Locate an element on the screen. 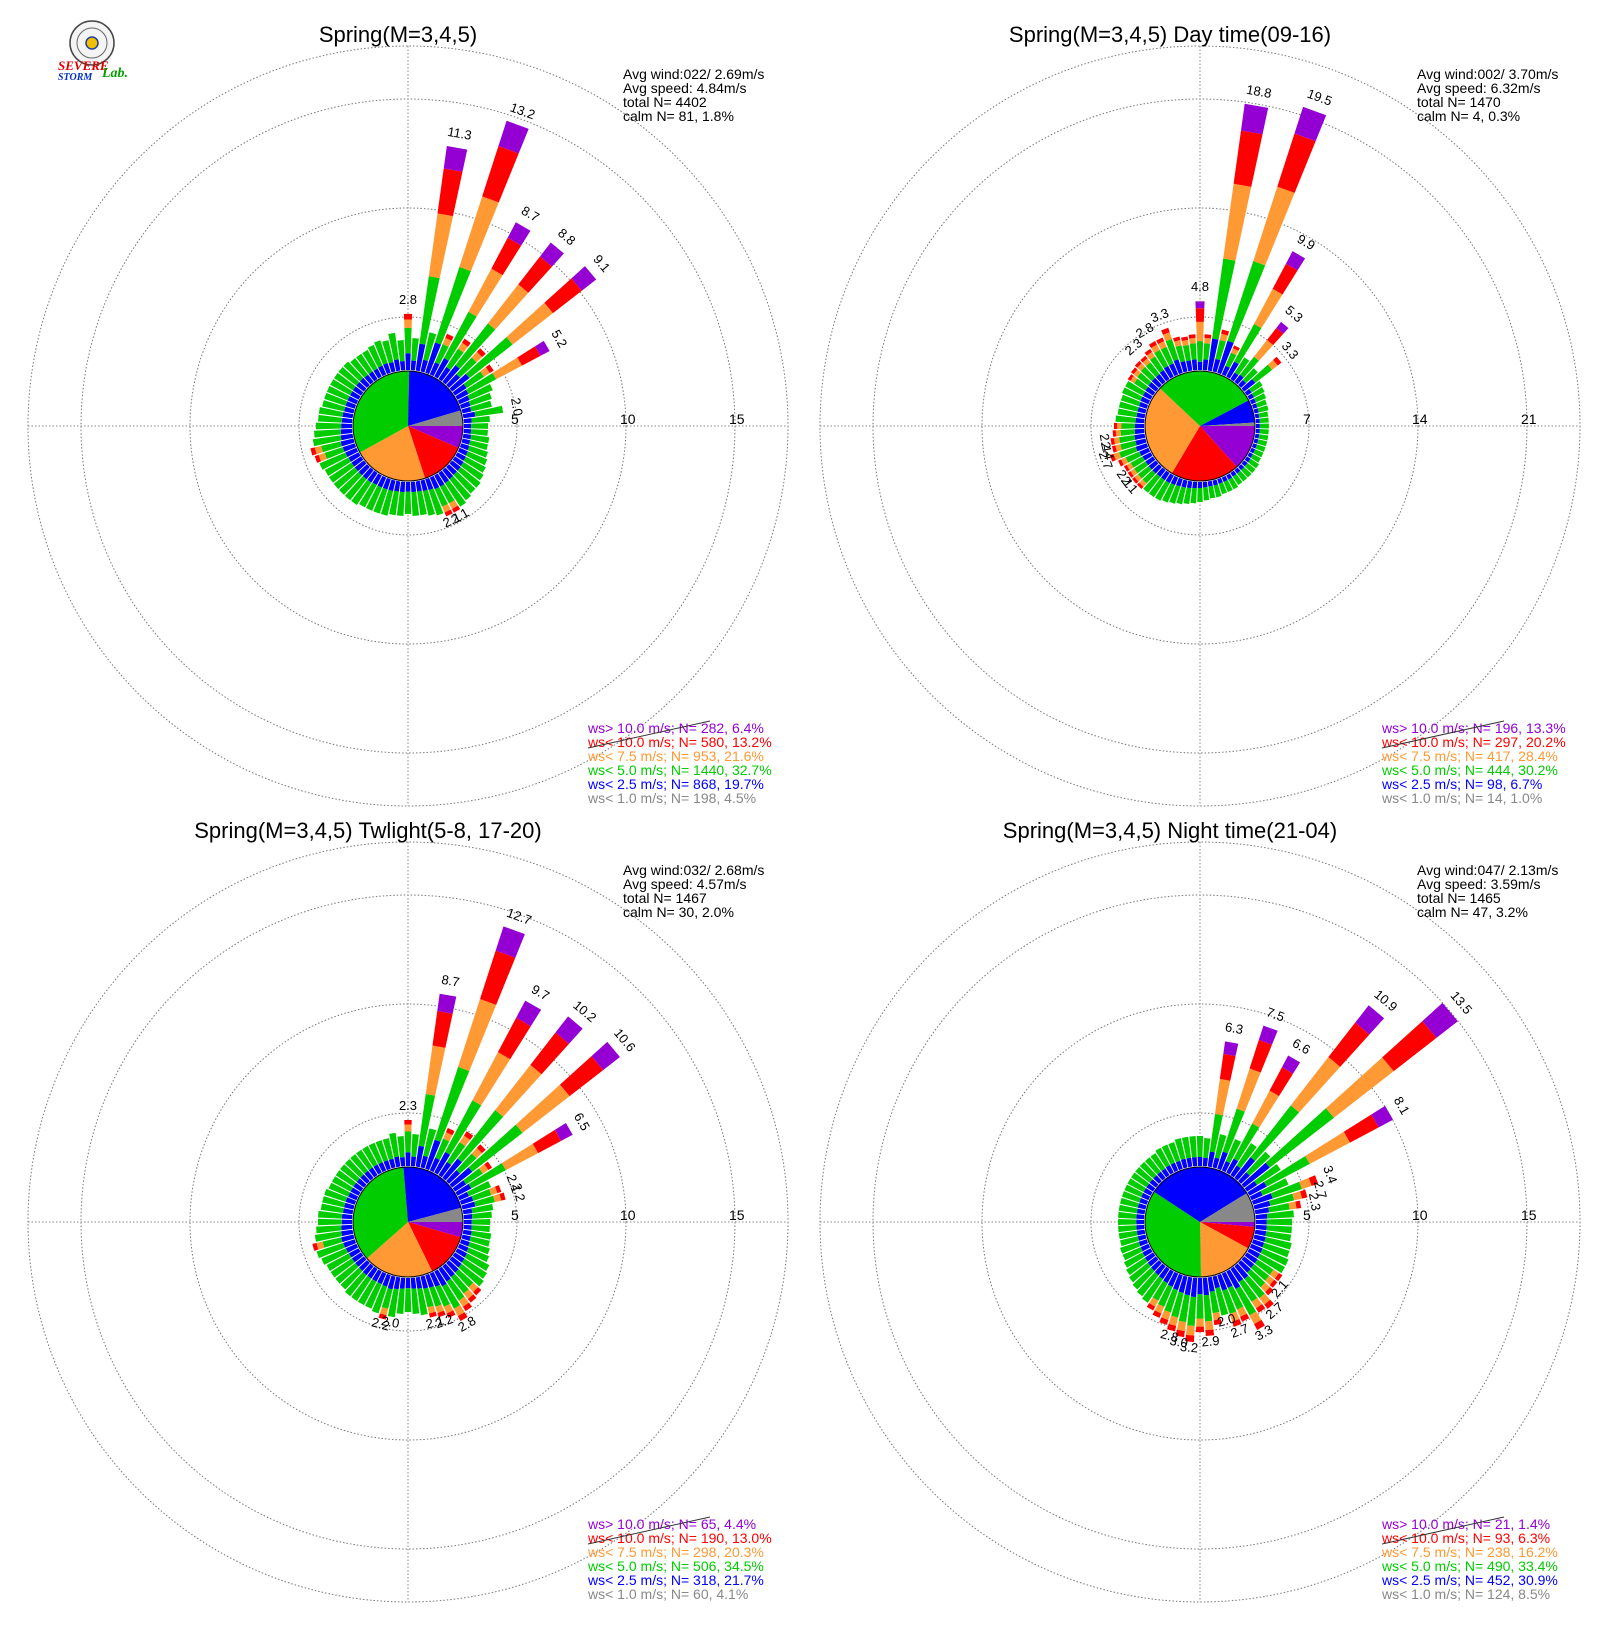 The height and width of the screenshot is (1640, 1620). bar-value-label: 2.4 is located at coordinates (1107, 450).